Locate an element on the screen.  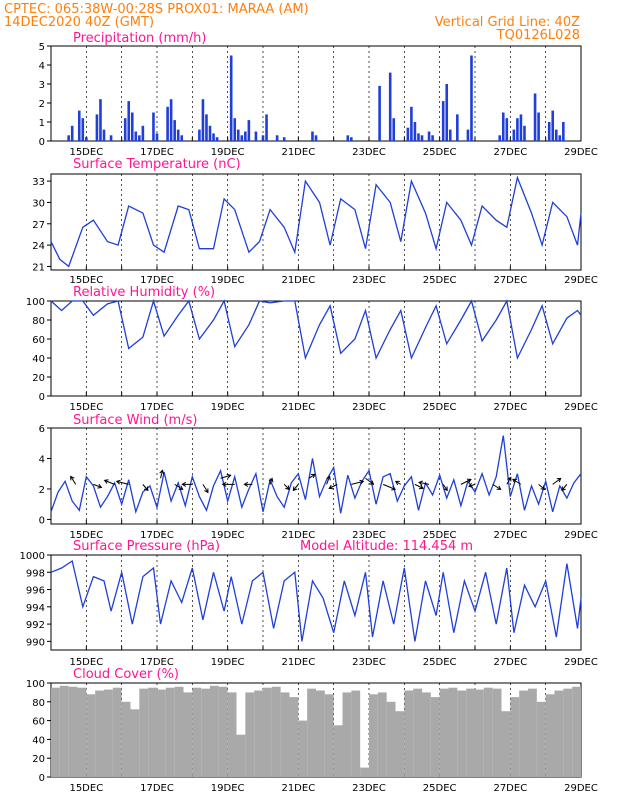
y-tick-label: 20 is located at coordinates (38, 759).